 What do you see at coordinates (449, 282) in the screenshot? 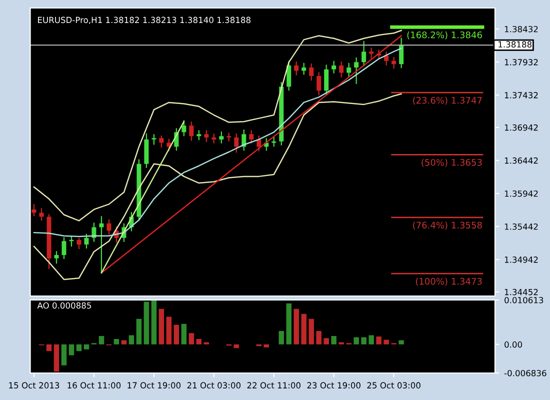
I see `ref-line-label: (100%) 1.3473` at bounding box center [449, 282].